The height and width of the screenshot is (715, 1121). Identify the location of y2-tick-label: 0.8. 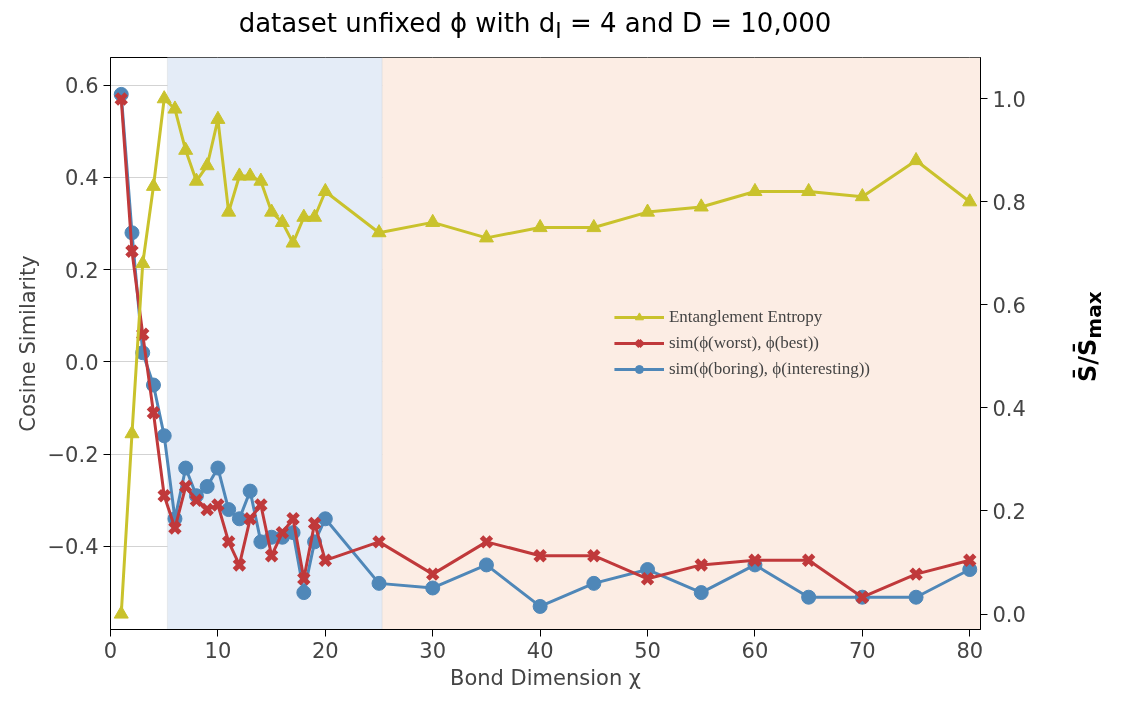
(1009, 202).